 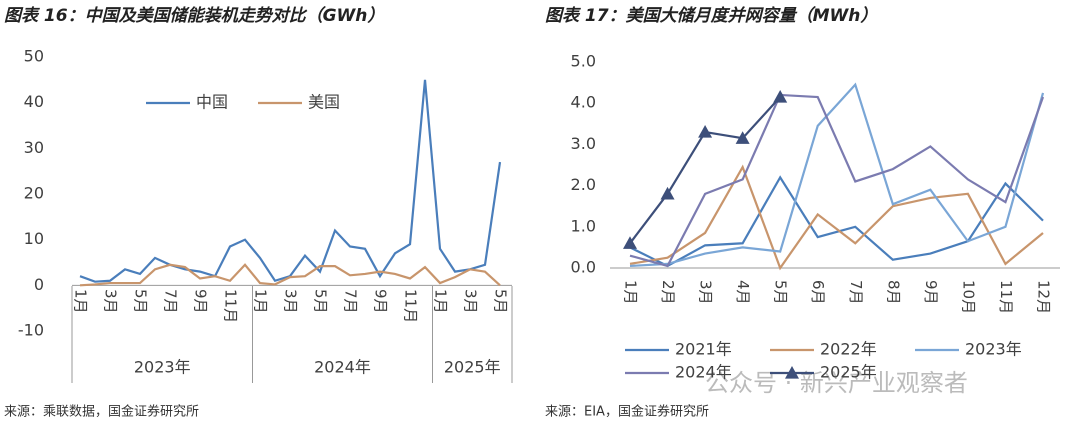 What do you see at coordinates (194, 16) in the screenshot?
I see `chart-title: 图表 16：中国及美国储能装机走势对比（GWh）` at bounding box center [194, 16].